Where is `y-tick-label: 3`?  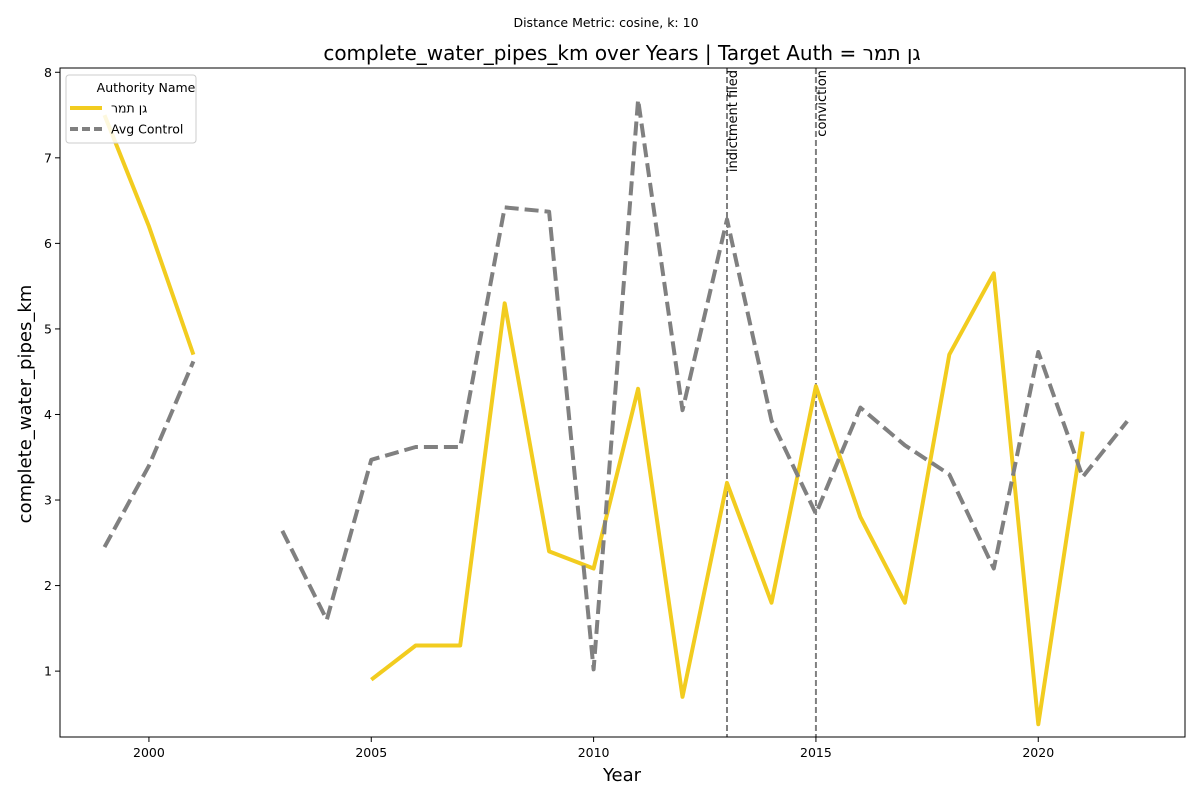
y-tick-label: 3 is located at coordinates (48, 500).